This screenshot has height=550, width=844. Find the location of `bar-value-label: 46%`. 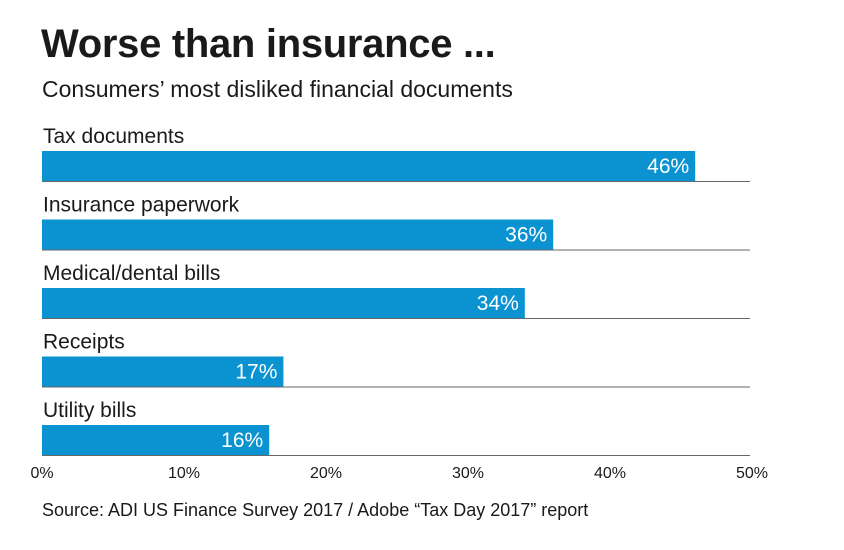

bar-value-label: 46% is located at coordinates (668, 166).